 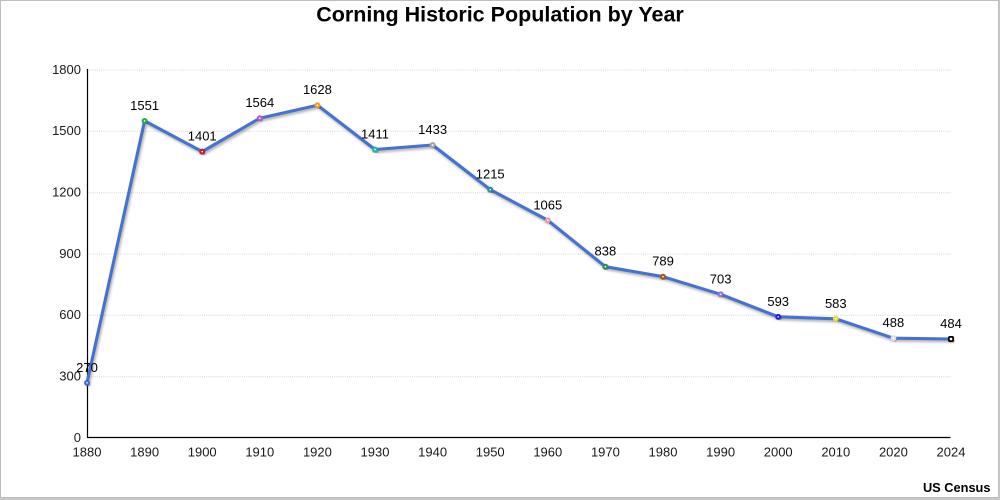 What do you see at coordinates (66, 130) in the screenshot?
I see `svg-text: 1500` at bounding box center [66, 130].